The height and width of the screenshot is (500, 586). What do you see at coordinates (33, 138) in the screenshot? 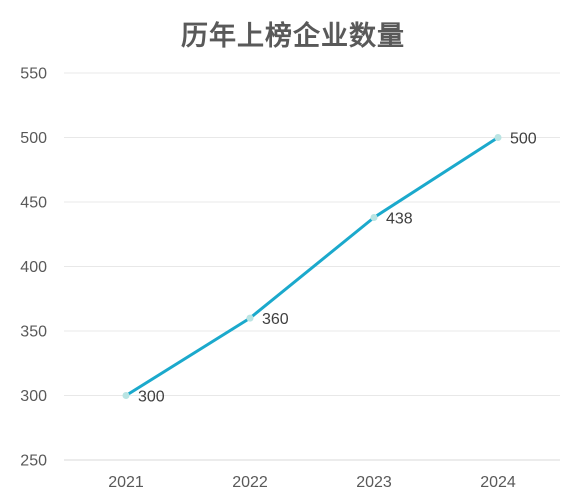
I see `y-tick-label-500: 500` at bounding box center [33, 138].